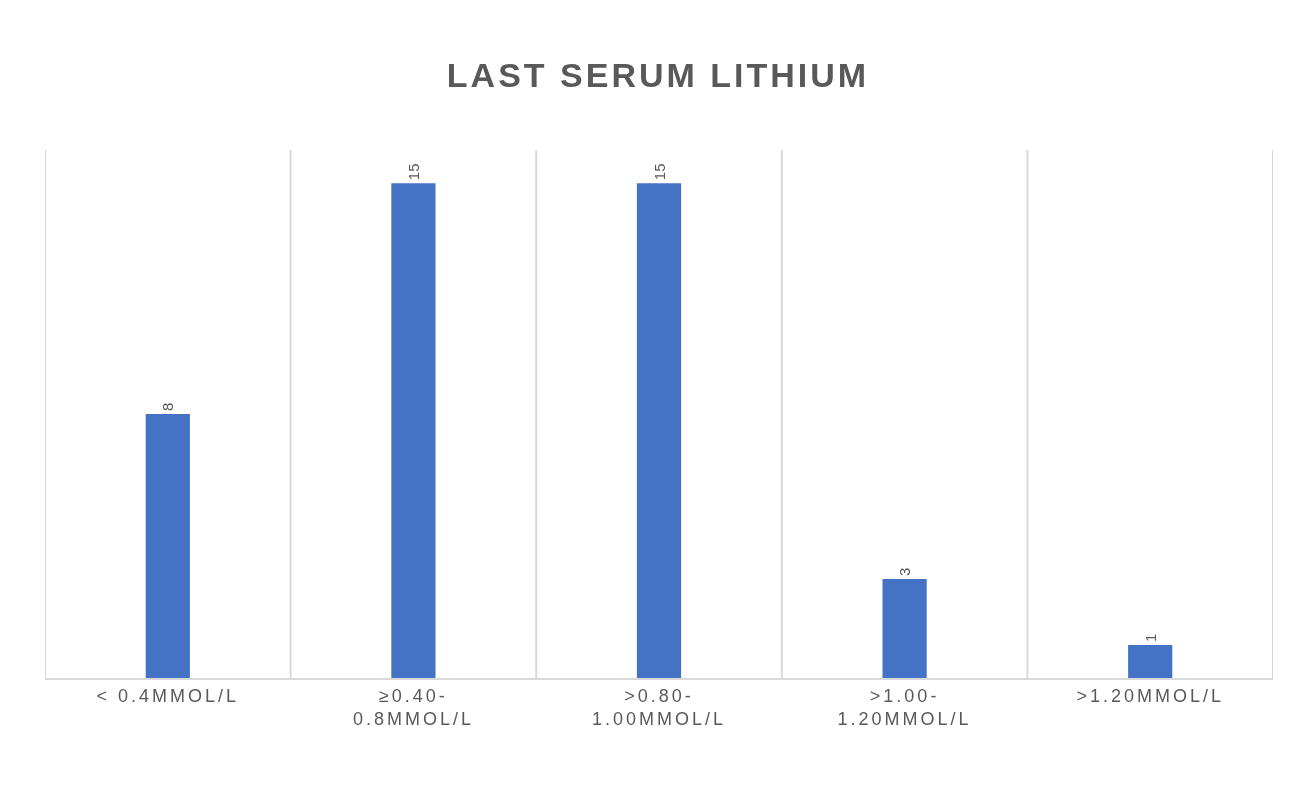  I want to click on data-label: 8, so click(168, 407).